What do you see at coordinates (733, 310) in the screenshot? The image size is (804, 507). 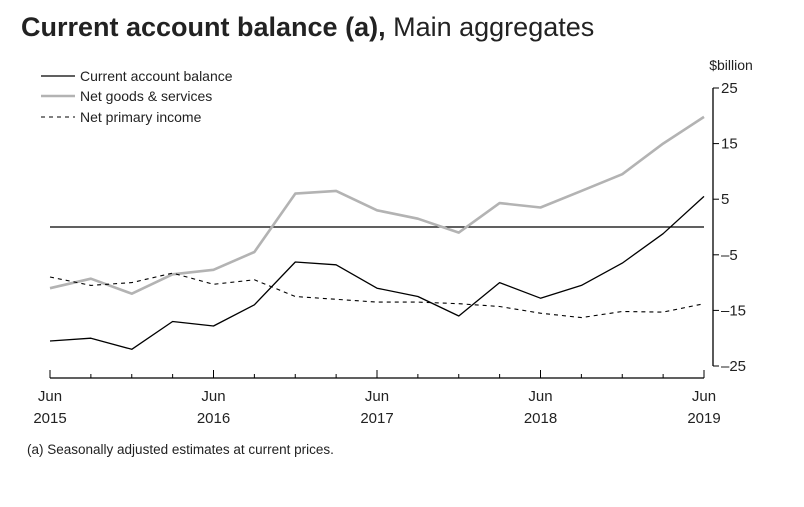 I see `y-tick-label: –15` at bounding box center [733, 310].